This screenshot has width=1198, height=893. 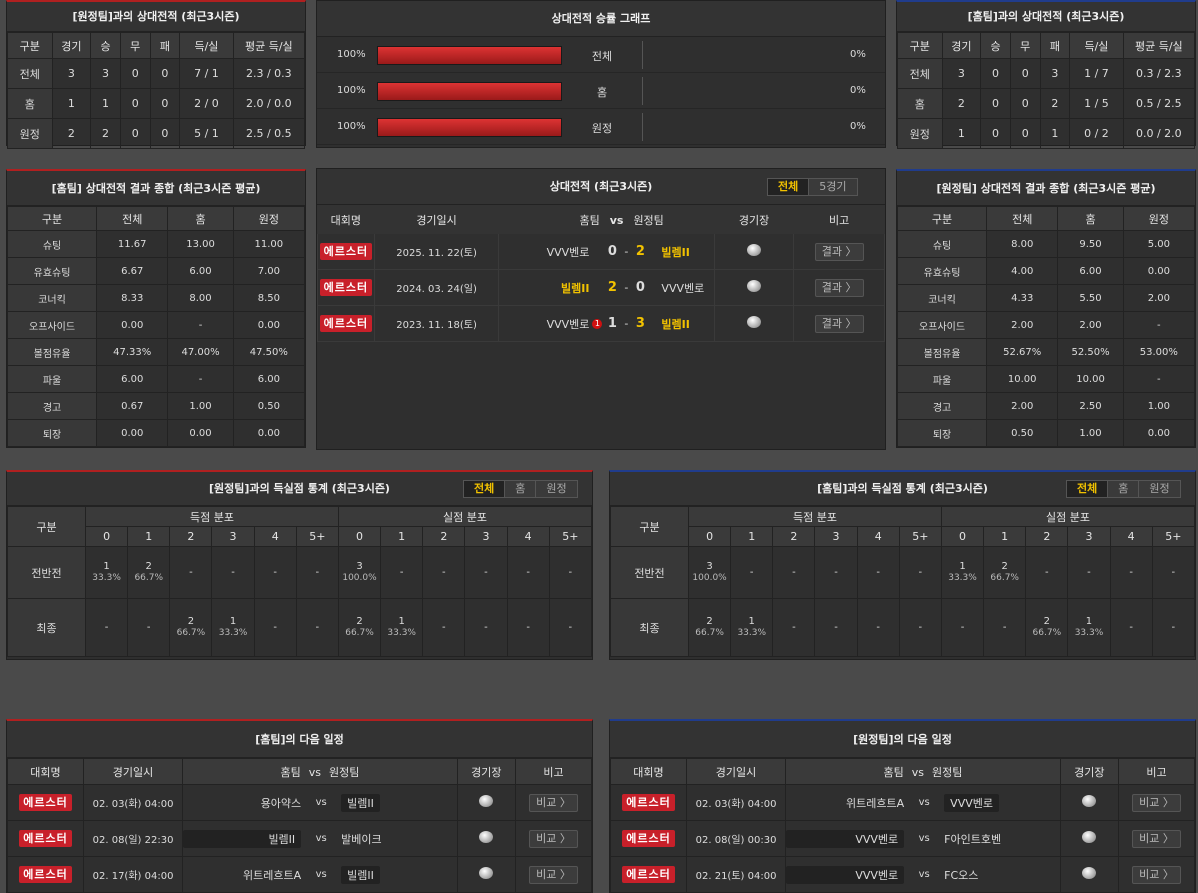 What do you see at coordinates (156, 298) in the screenshot?
I see `table-row: 코너킥 8.33 8.00 8.50` at bounding box center [156, 298].